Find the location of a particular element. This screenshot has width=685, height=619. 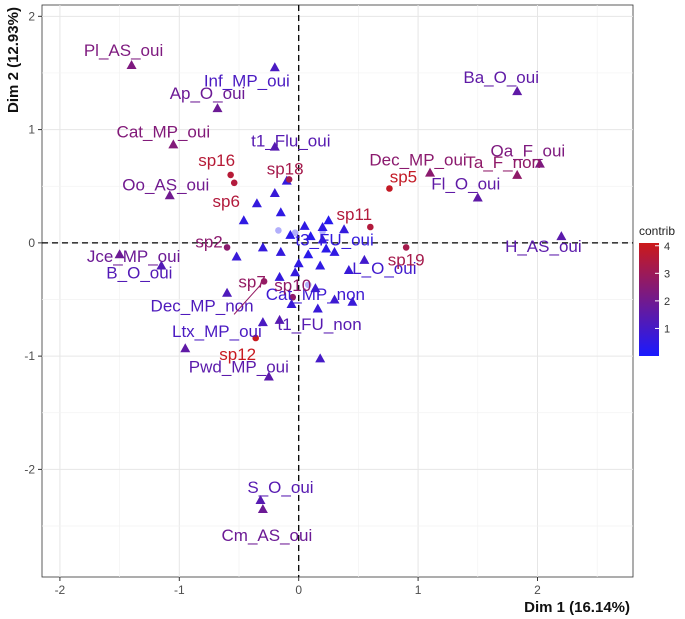

category-label: Pwd_MP_oui is located at coordinates (239, 367).